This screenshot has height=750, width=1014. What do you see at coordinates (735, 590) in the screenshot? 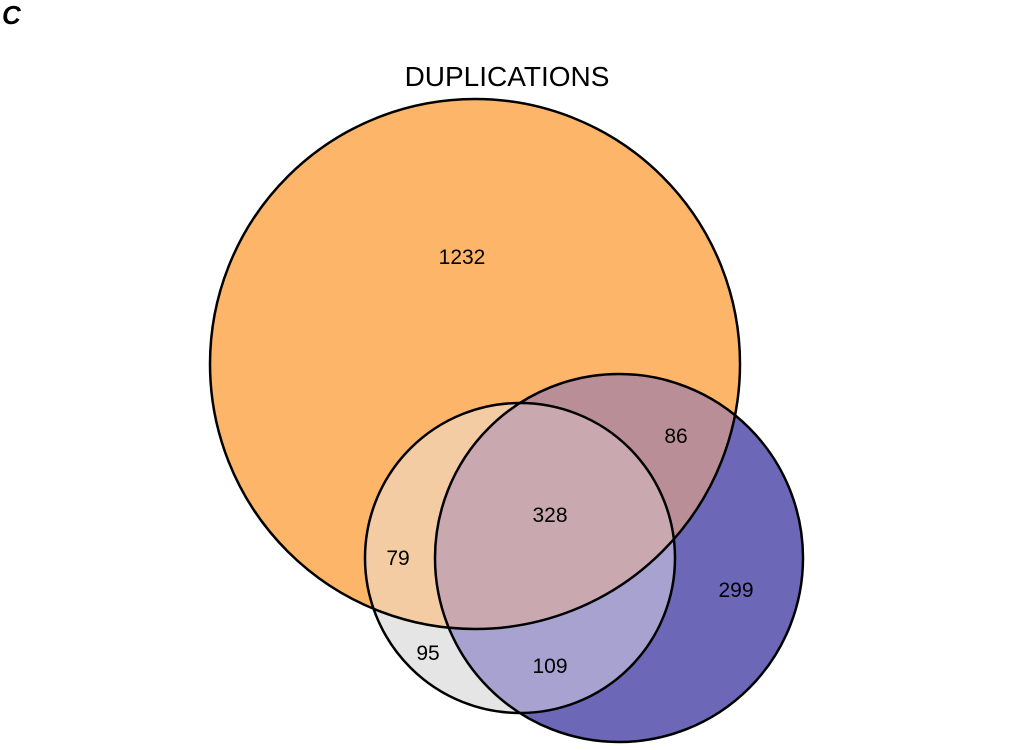
I see `region-c-only-count: 299` at bounding box center [735, 590].